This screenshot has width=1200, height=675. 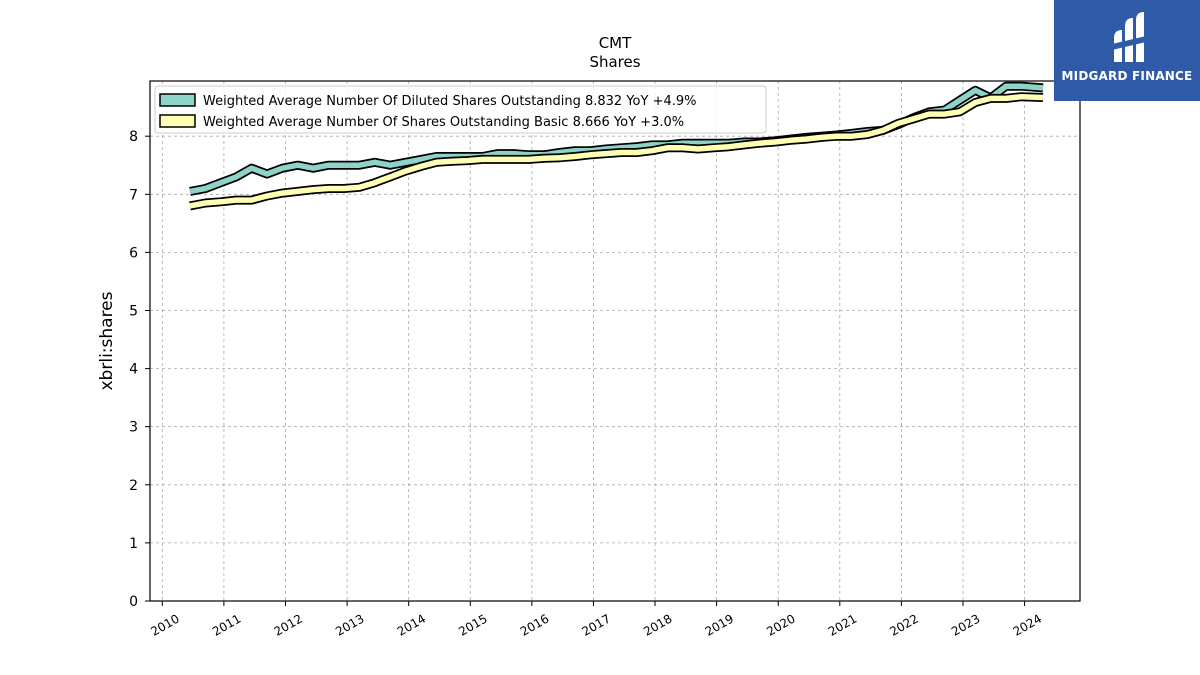 What do you see at coordinates (615, 43) in the screenshot?
I see `chart-title: CMT` at bounding box center [615, 43].